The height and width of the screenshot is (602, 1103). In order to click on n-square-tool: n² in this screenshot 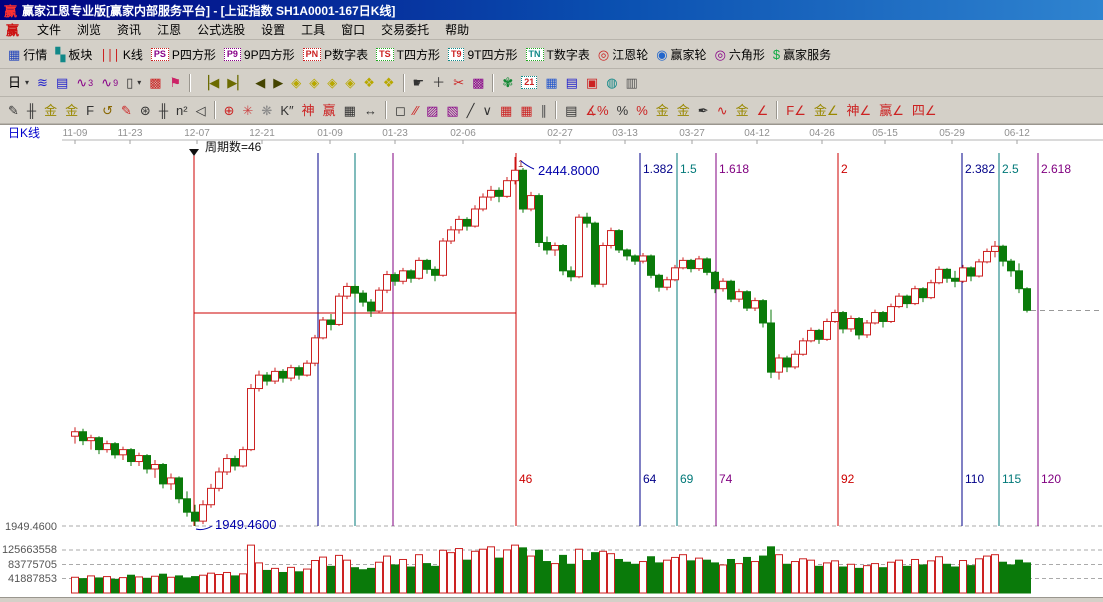, I will do `click(182, 110)`.